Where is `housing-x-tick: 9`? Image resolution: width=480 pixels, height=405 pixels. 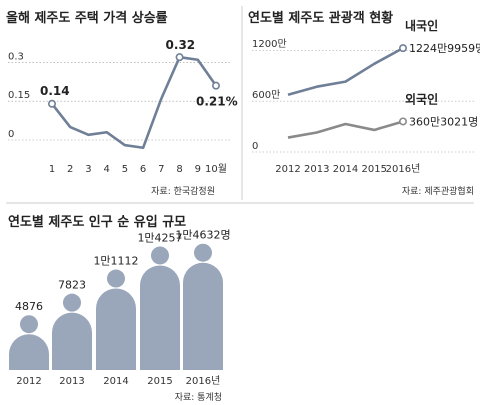 housing-x-tick: 9 is located at coordinates (198, 169).